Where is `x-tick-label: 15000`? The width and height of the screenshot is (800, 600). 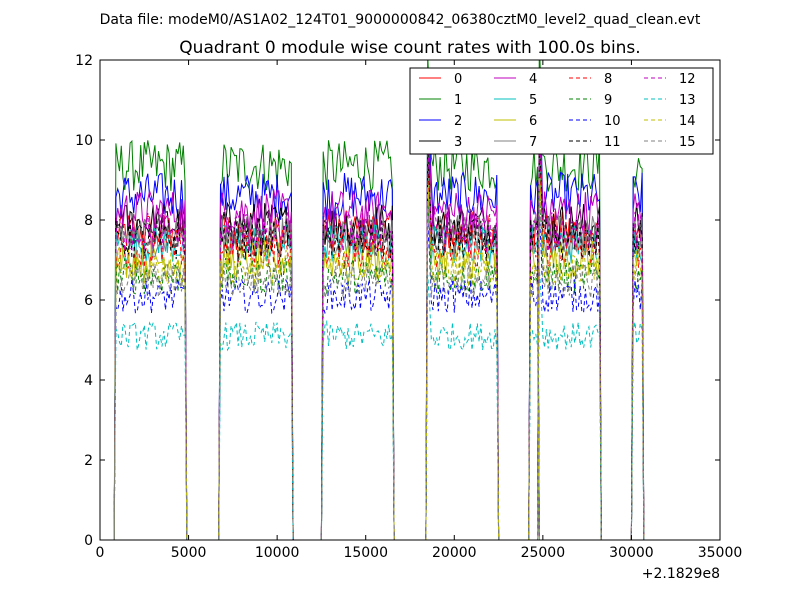 x-tick-label: 15000 is located at coordinates (365, 553).